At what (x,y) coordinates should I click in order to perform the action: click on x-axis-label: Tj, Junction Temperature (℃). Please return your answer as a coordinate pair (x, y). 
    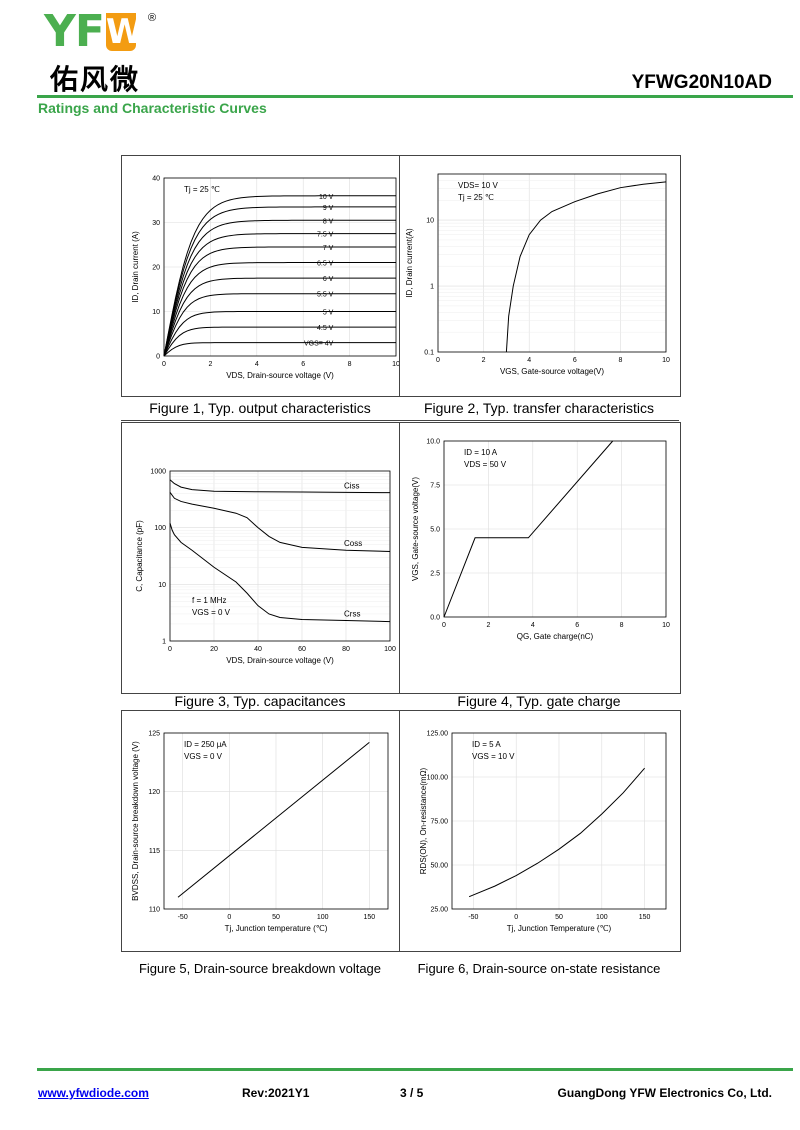
    Looking at the image, I should click on (559, 928).